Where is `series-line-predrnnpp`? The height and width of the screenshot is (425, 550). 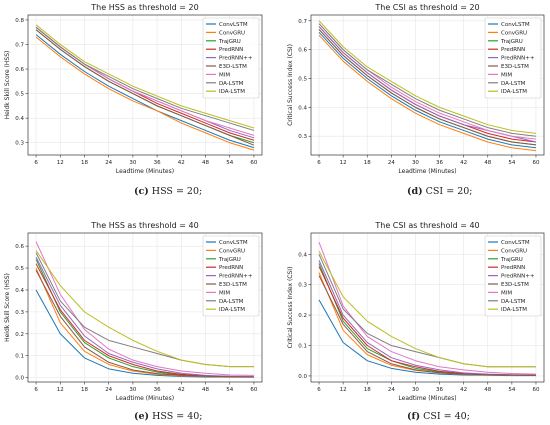 series-line-predrnnpp is located at coordinates (144, 317).